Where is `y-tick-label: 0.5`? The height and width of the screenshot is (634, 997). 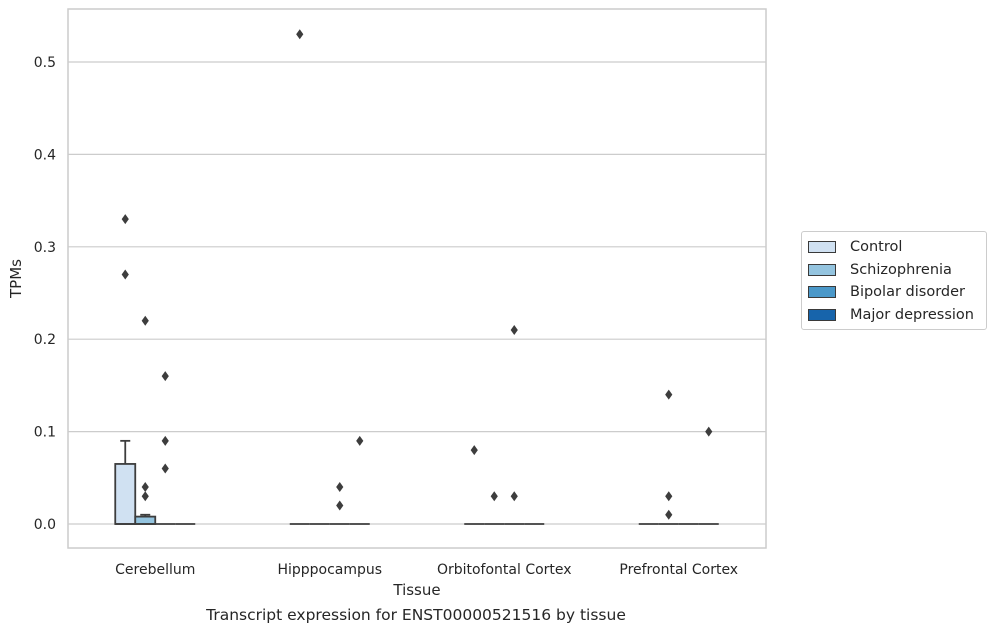
y-tick-label: 0.5 is located at coordinates (45, 63).